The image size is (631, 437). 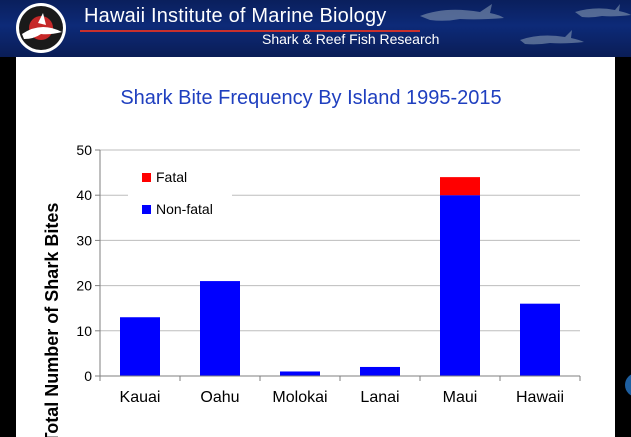 What do you see at coordinates (146, 209) in the screenshot?
I see `legend-swatch-non-fatal` at bounding box center [146, 209].